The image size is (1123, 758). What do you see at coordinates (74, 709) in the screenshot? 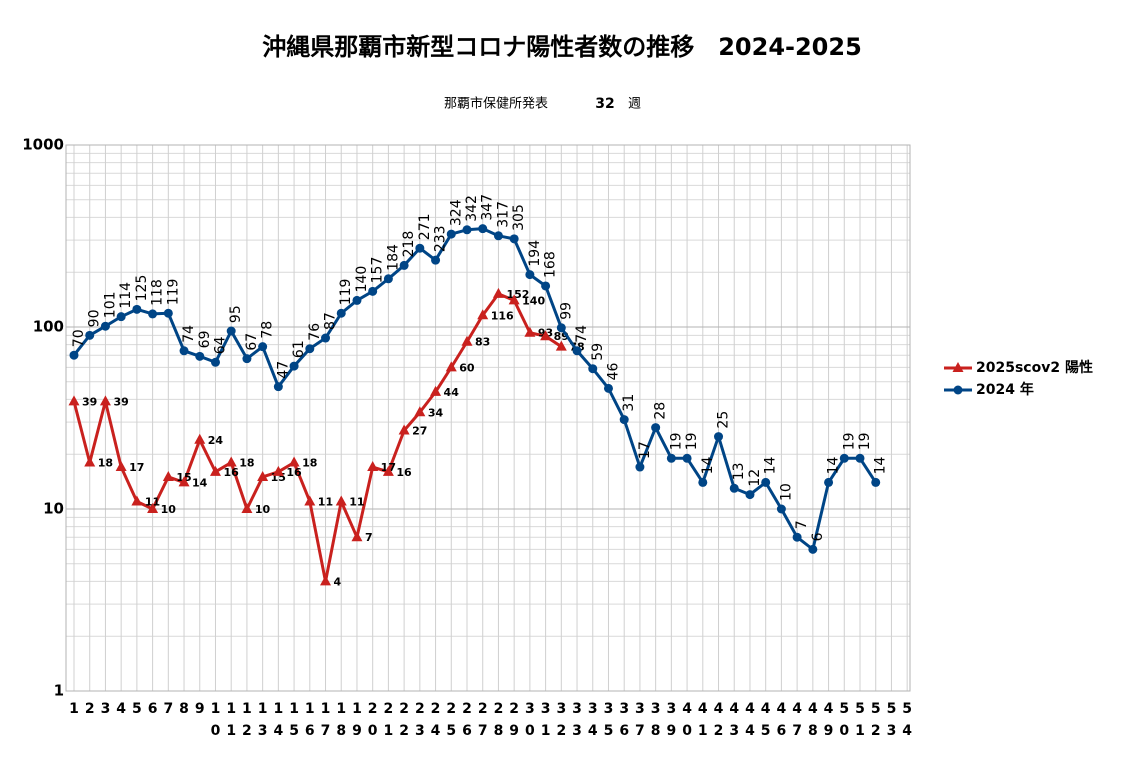
I see `x-tick-label: 1` at bounding box center [74, 709].